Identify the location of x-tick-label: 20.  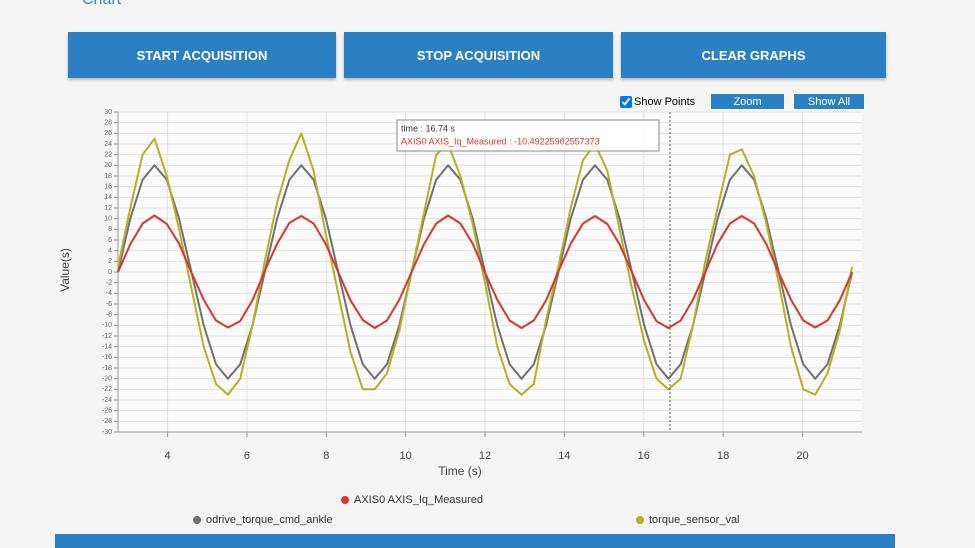
(802, 456).